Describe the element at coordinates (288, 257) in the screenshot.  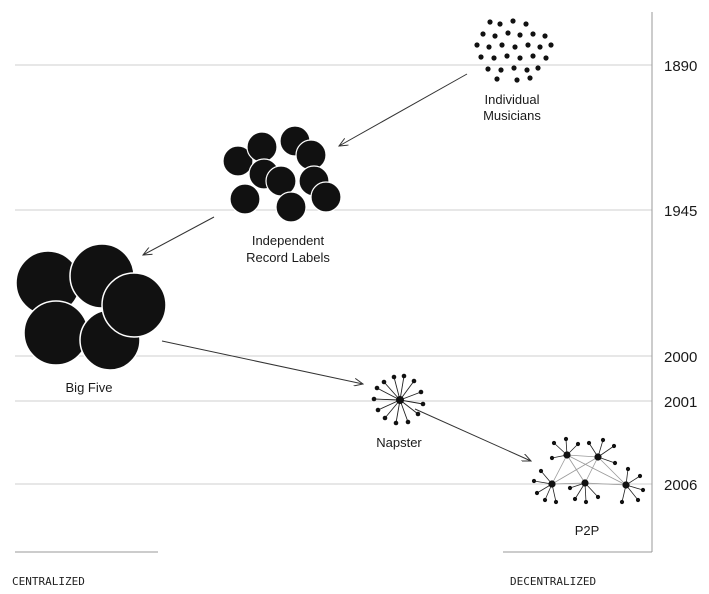
I see `independent-labels-label-line2: Record Labels` at that location.